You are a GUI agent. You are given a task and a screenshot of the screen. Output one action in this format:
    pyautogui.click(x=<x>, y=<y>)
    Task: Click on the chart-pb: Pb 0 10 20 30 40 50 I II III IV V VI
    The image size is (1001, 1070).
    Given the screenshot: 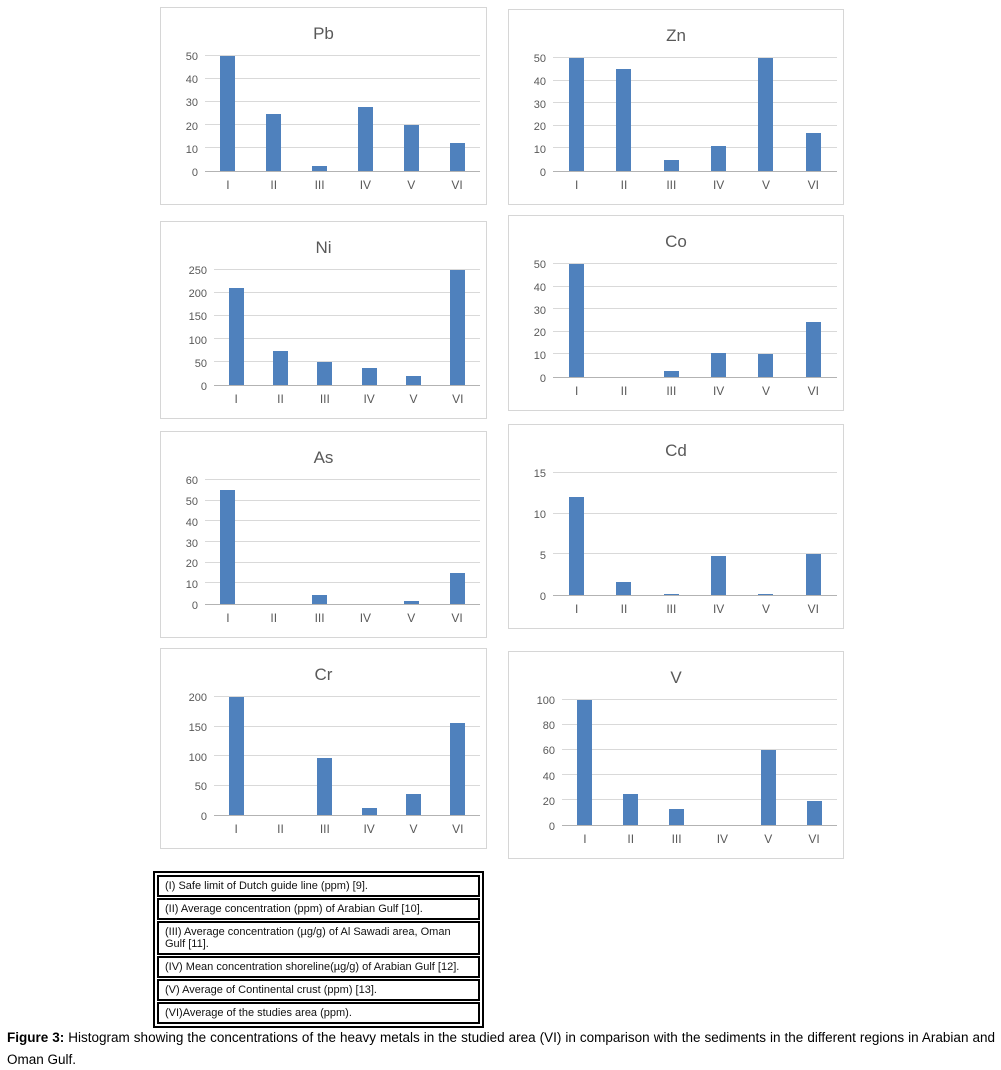 What is the action you would take?
    pyautogui.click(x=323, y=106)
    